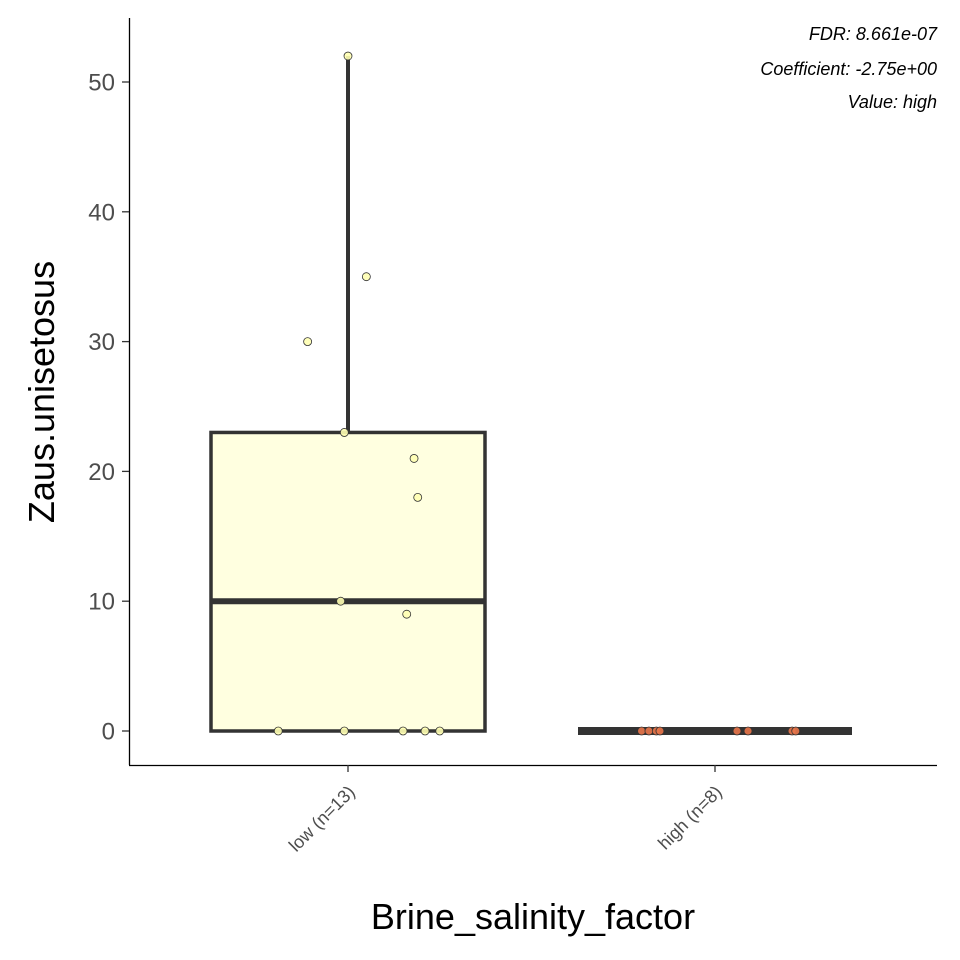 The height and width of the screenshot is (960, 960). What do you see at coordinates (348, 581) in the screenshot?
I see `box` at bounding box center [348, 581].